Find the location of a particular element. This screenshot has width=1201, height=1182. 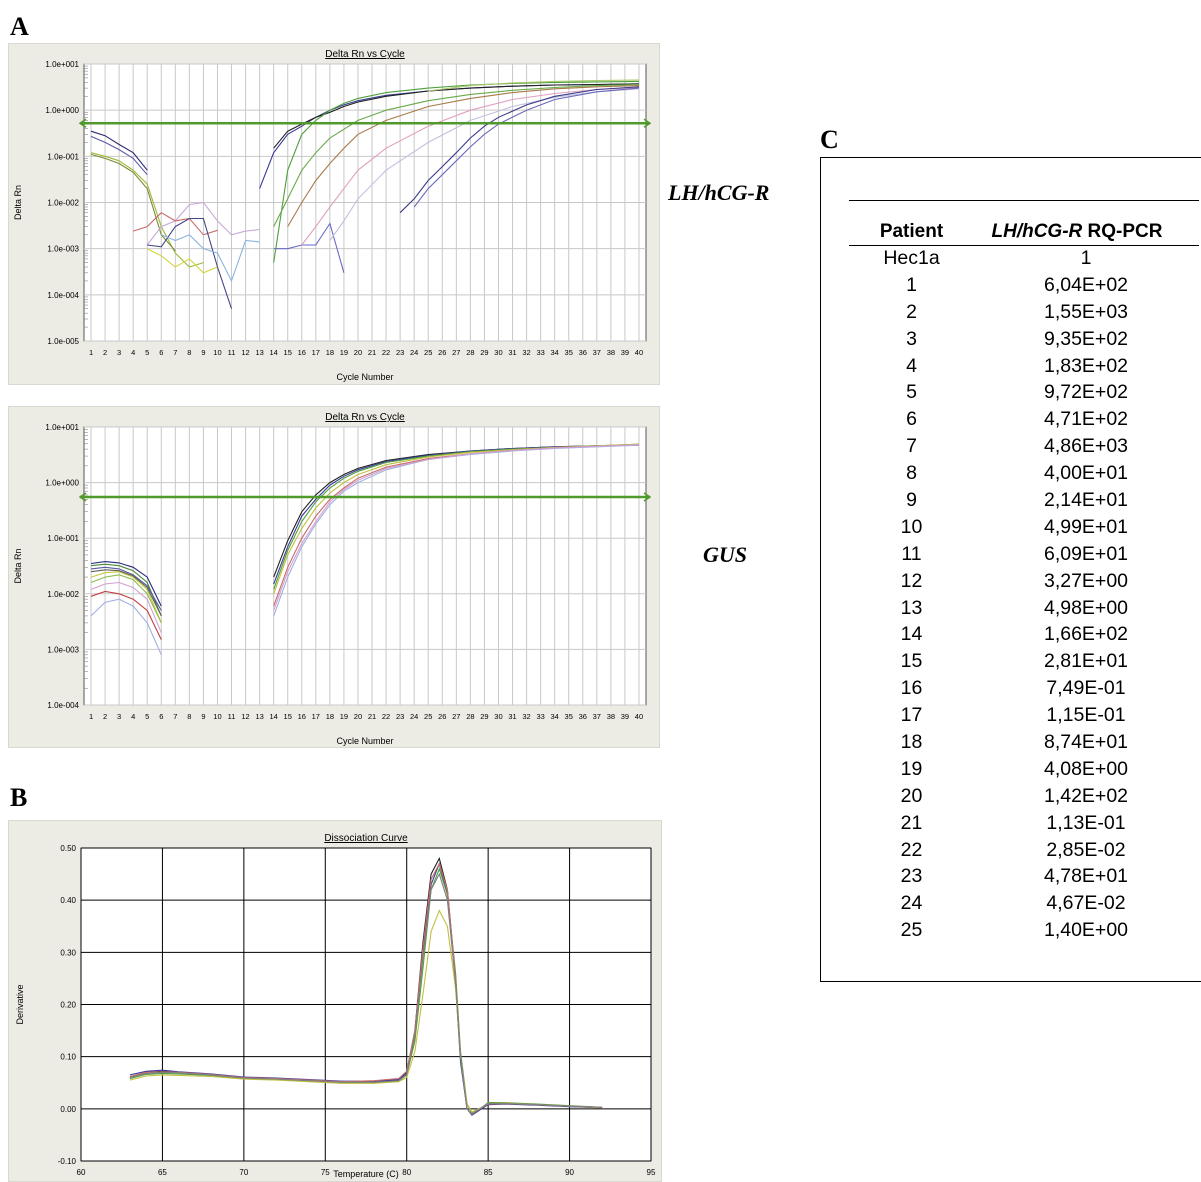

x-tick-label: 85 is located at coordinates (488, 1172).